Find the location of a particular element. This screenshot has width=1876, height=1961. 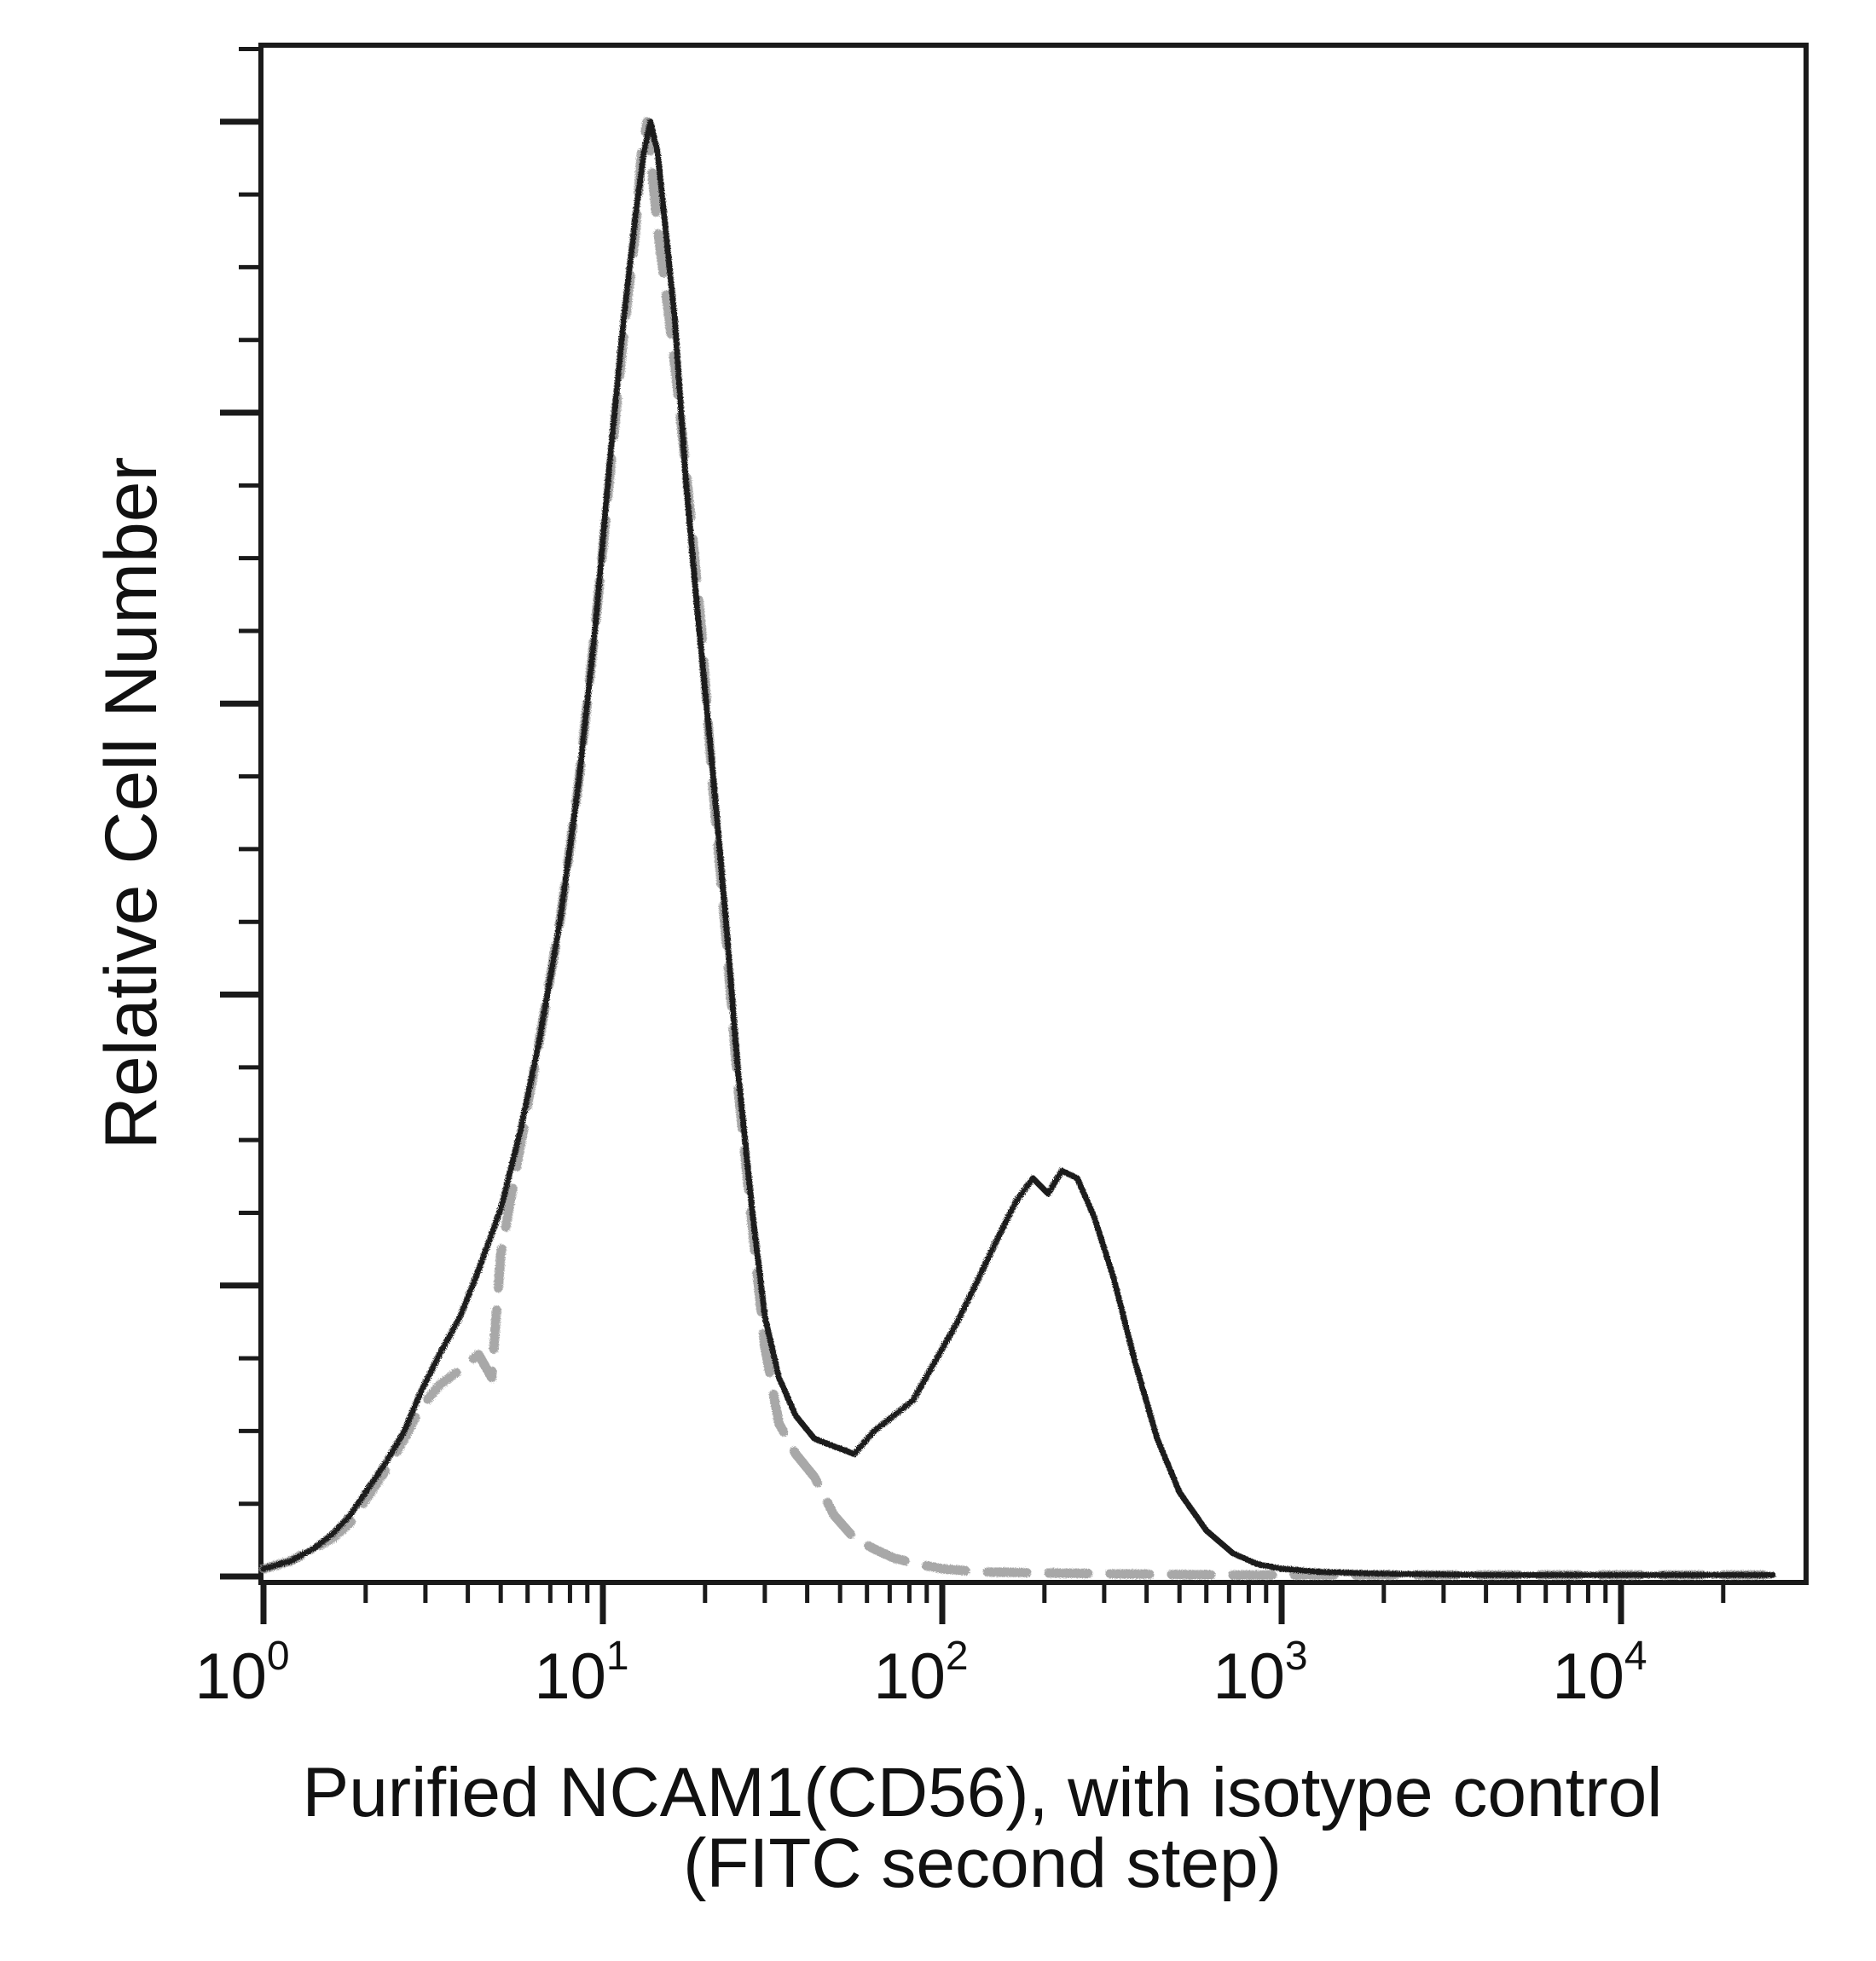

x-tick-label: 10² is located at coordinates (921, 1673).